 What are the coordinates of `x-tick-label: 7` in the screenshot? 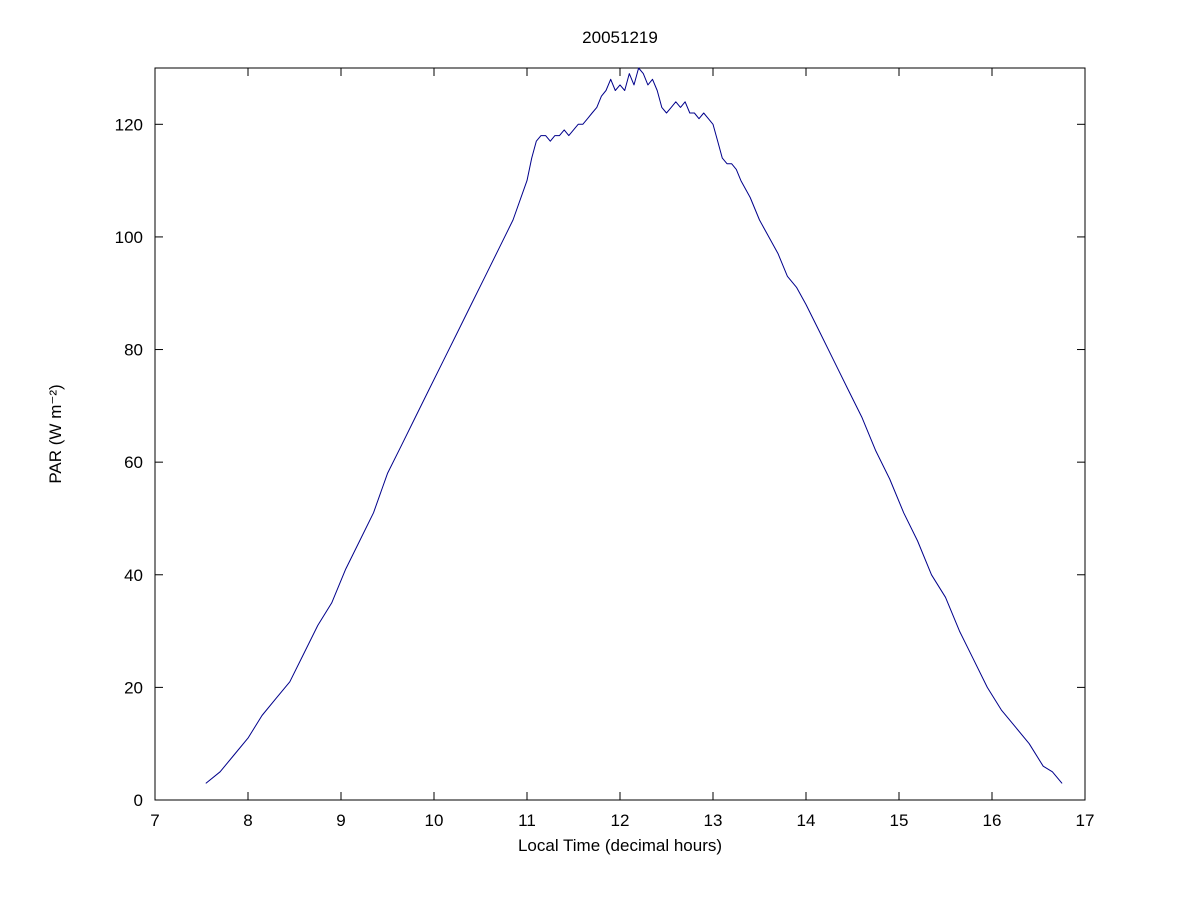 It's located at (154, 820).